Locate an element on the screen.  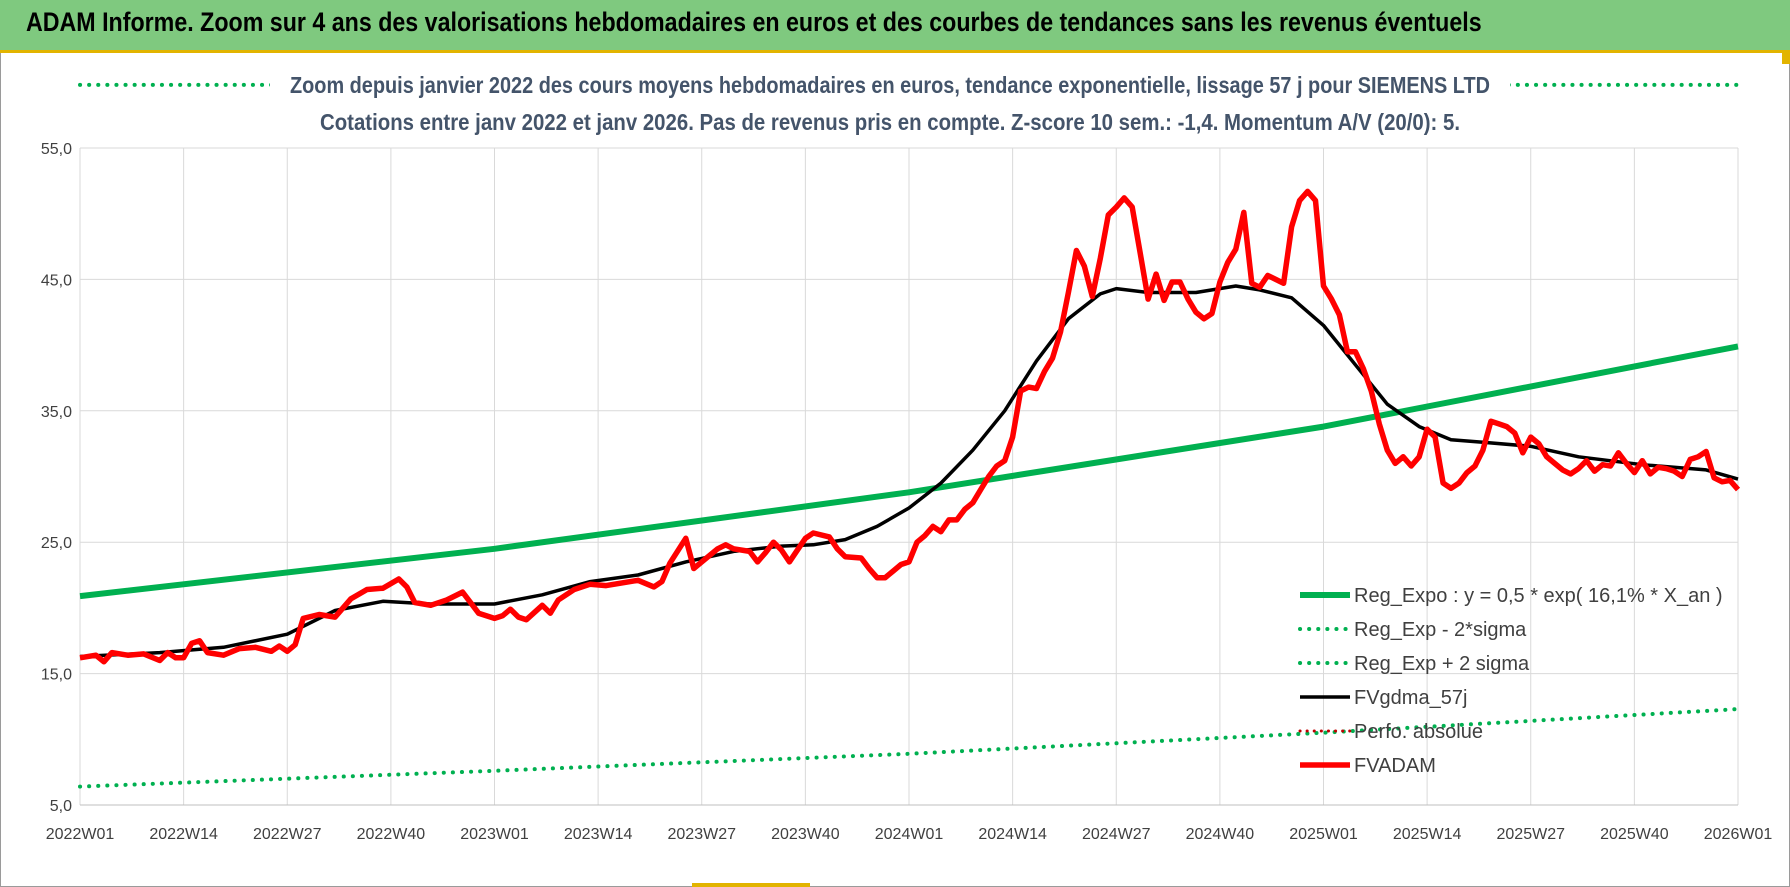
x-tick-label: 2022W14 is located at coordinates (183, 834).